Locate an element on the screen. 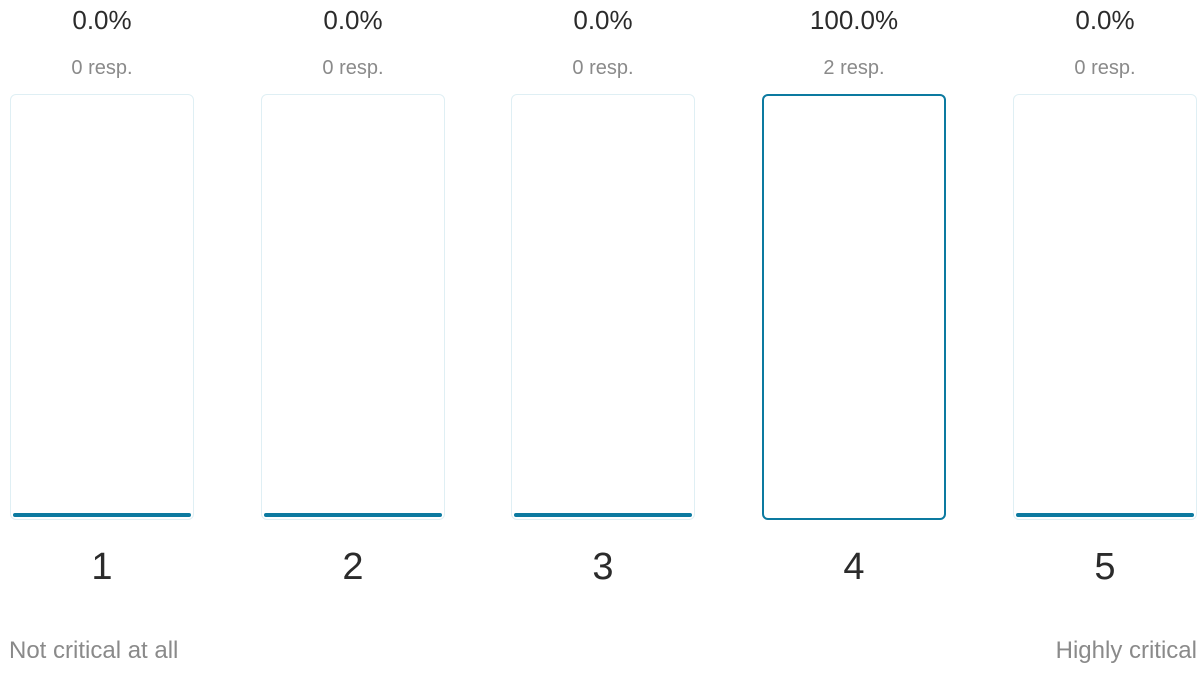 This screenshot has width=1203, height=673. category-label: 2 is located at coordinates (353, 567).